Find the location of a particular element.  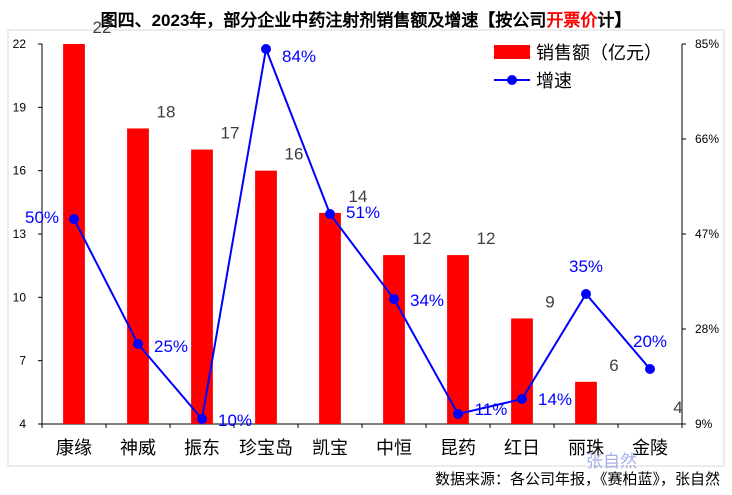

chart-title-highlight: 开票价 is located at coordinates (572, 20).